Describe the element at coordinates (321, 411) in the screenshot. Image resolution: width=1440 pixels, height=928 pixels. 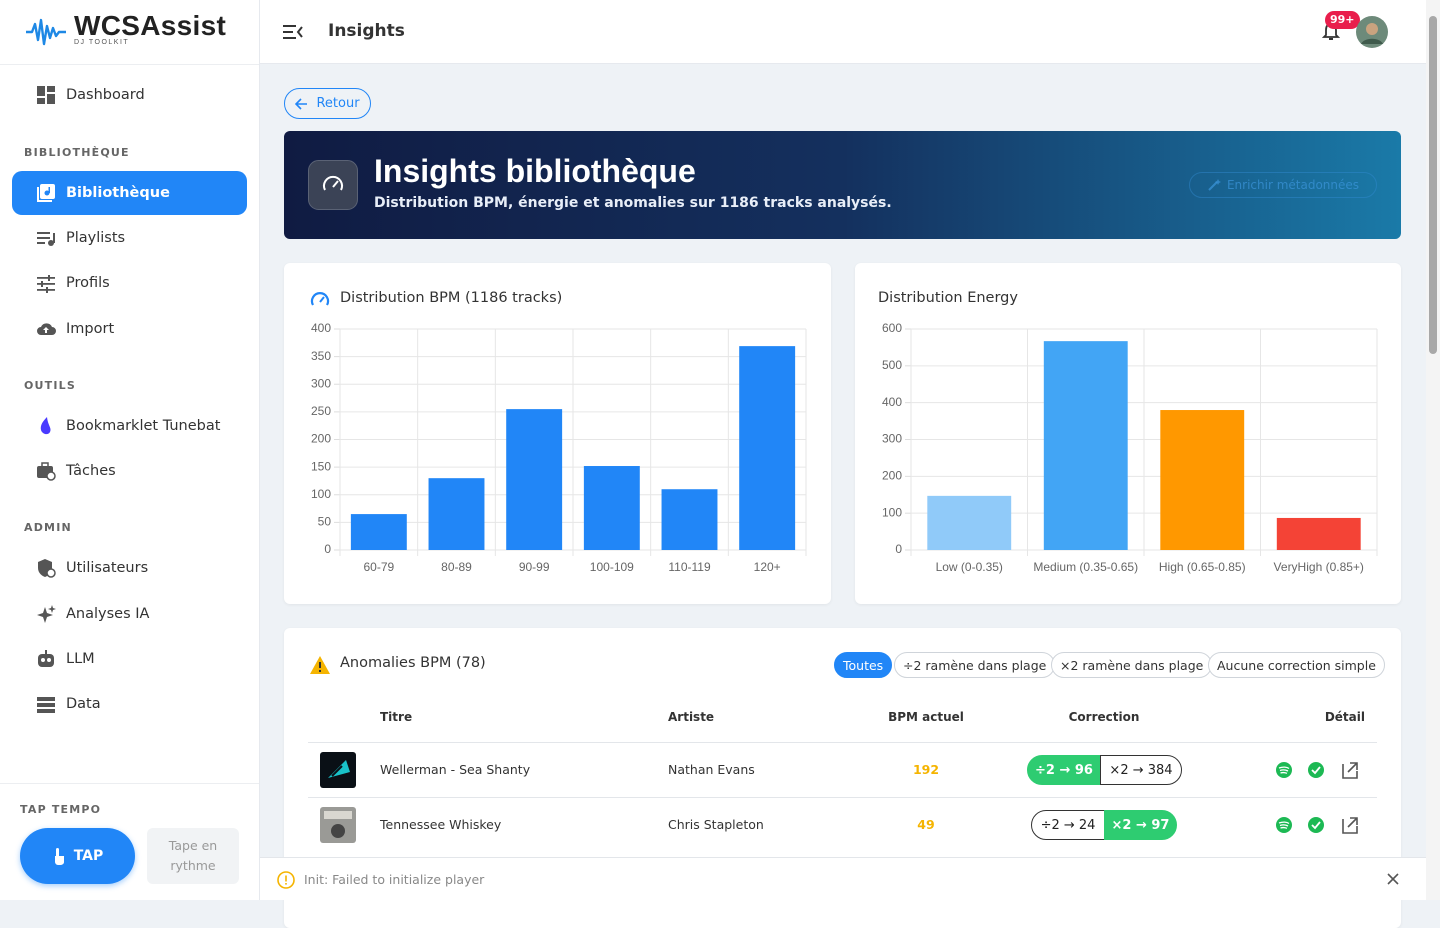
I see `y-tick-label: 250` at that location.